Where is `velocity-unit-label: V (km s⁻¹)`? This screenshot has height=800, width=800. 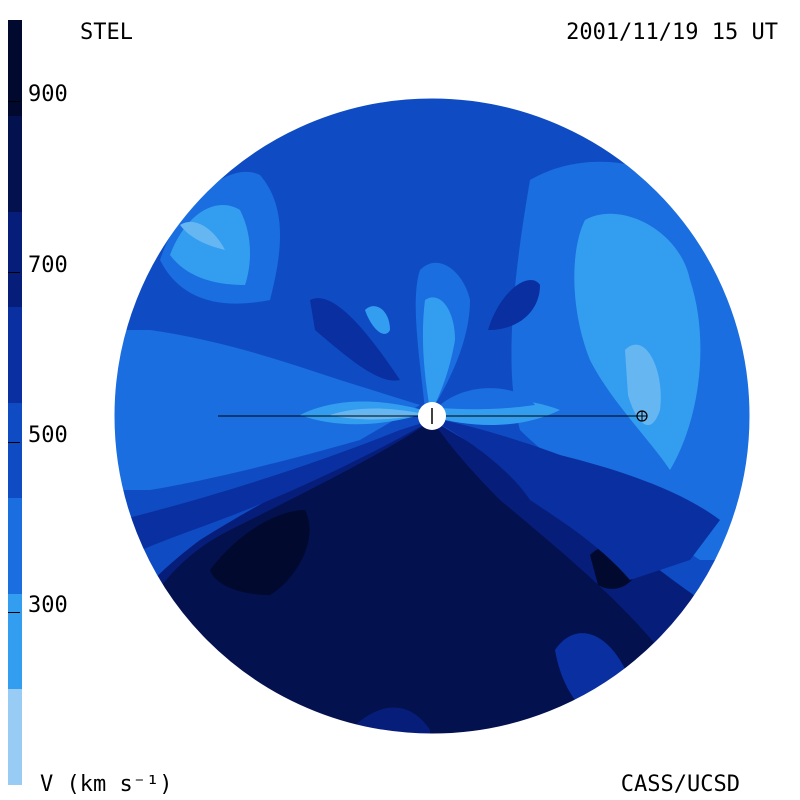
velocity-unit-label: V (km s⁻¹) is located at coordinates (106, 784).